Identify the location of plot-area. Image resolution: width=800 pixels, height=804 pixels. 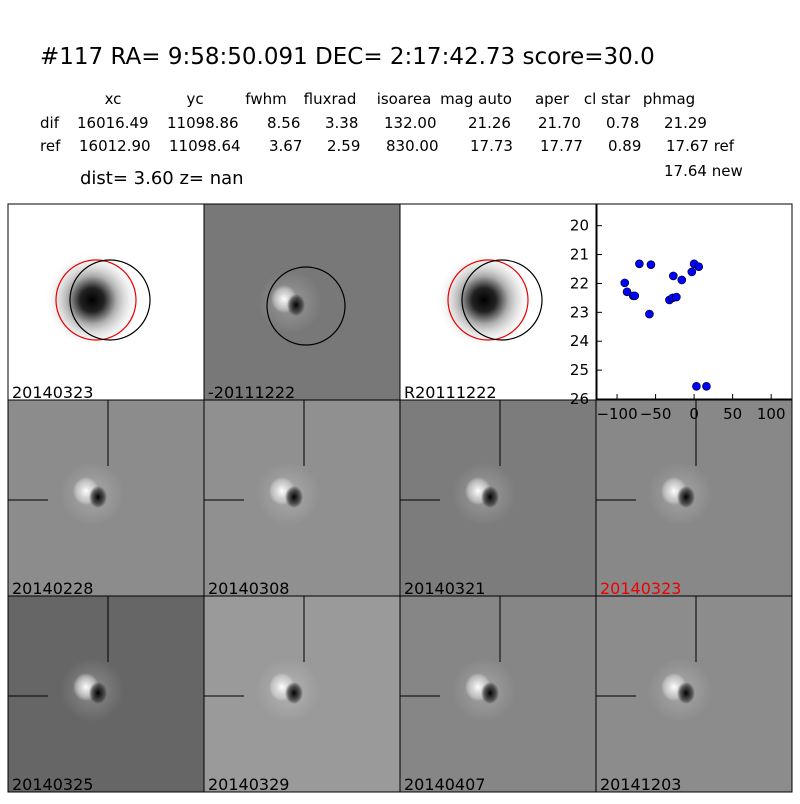
(694, 301).